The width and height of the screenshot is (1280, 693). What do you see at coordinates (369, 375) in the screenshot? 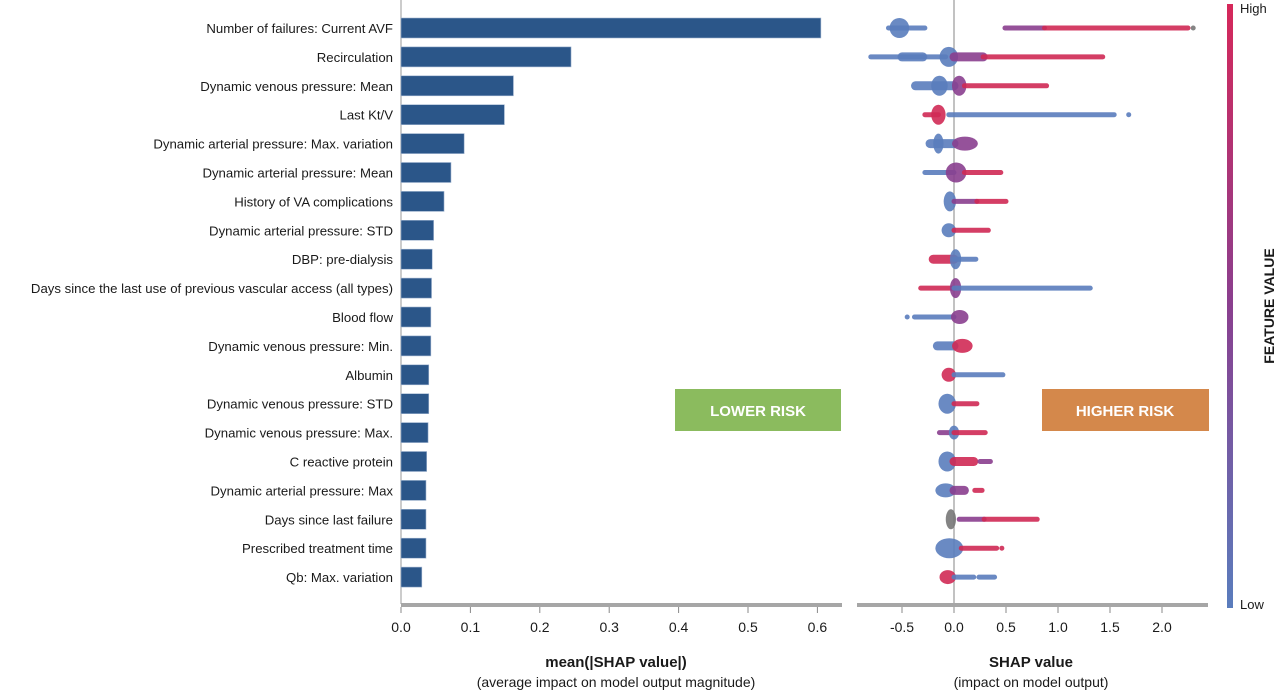
I see `feature-label: Albumin` at bounding box center [369, 375].